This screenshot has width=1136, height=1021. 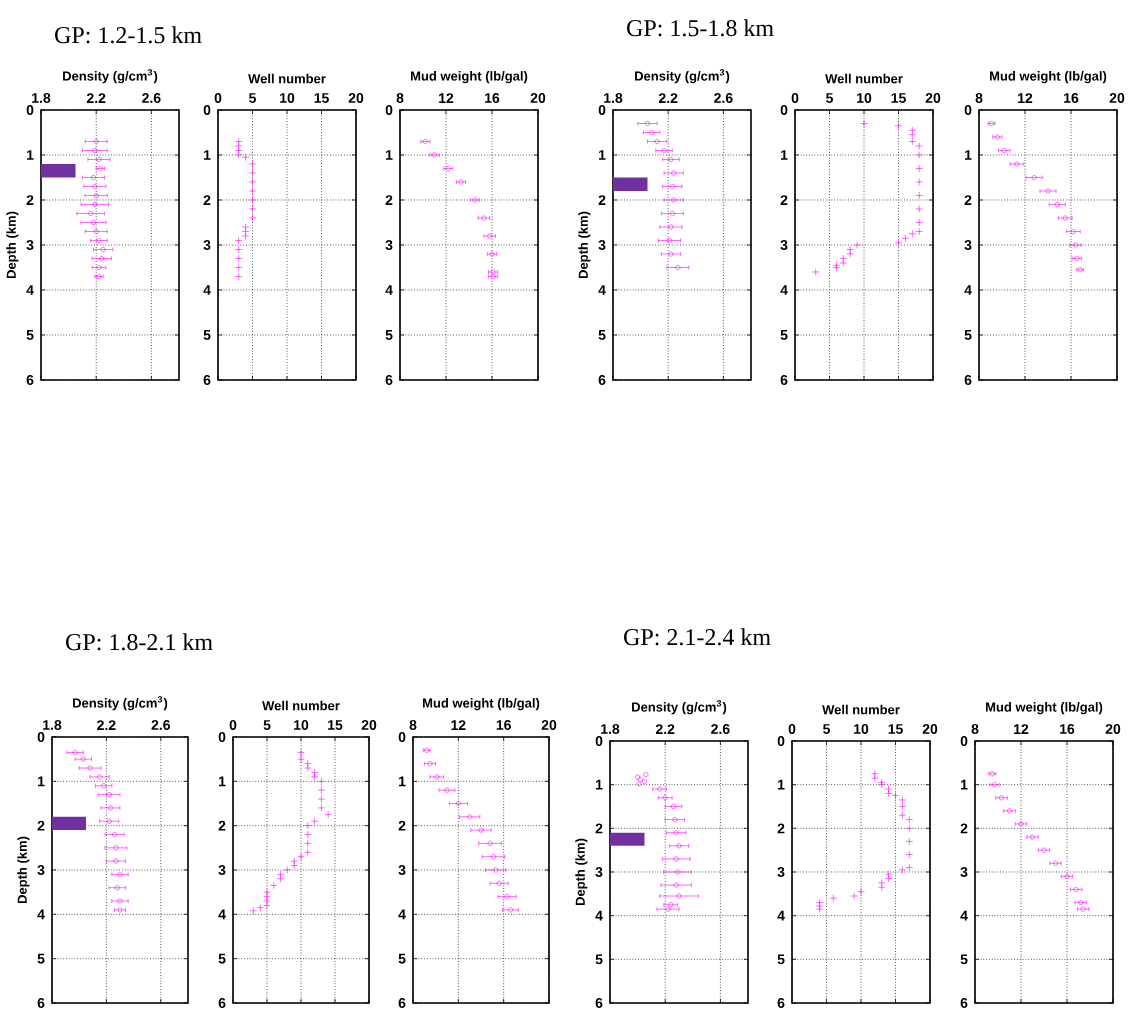 I want to click on chart-title: GP: 2.1-2.4 km, so click(x=697, y=637).